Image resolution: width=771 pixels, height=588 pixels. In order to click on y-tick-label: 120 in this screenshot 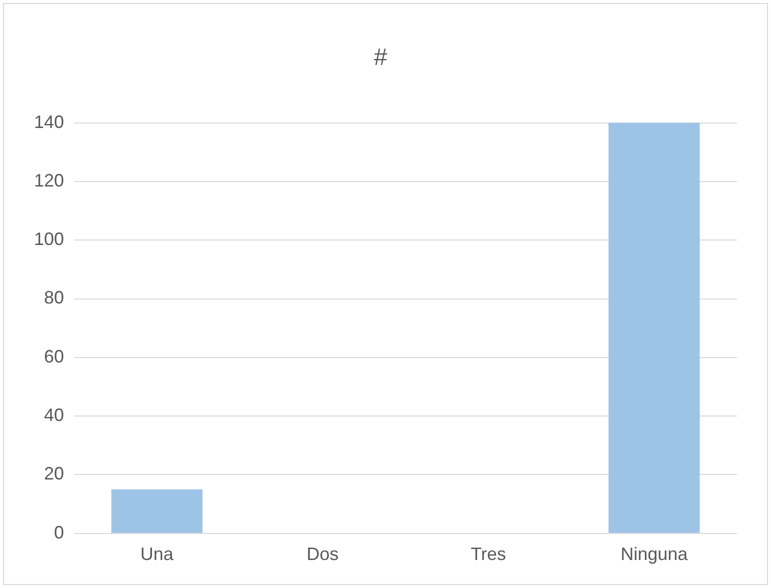, I will do `click(49, 180)`.